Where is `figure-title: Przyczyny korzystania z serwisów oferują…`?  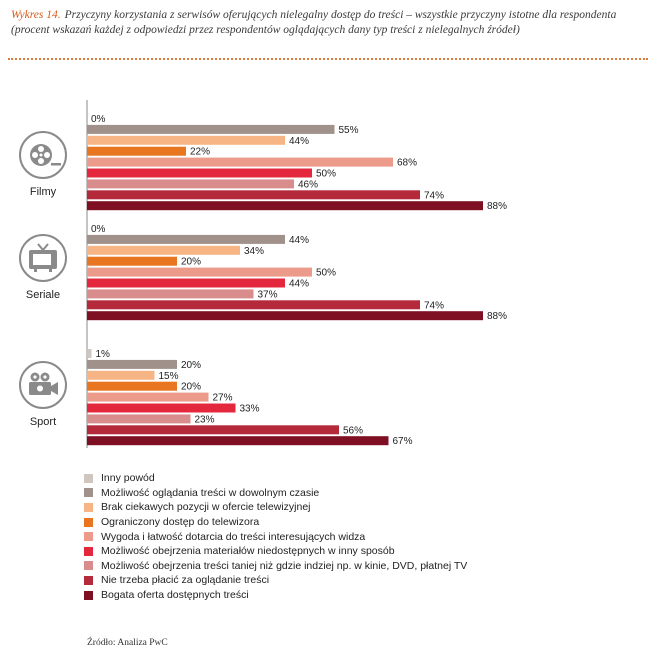 figure-title: Przyczyny korzystania z serwisów oferują… is located at coordinates (314, 22).